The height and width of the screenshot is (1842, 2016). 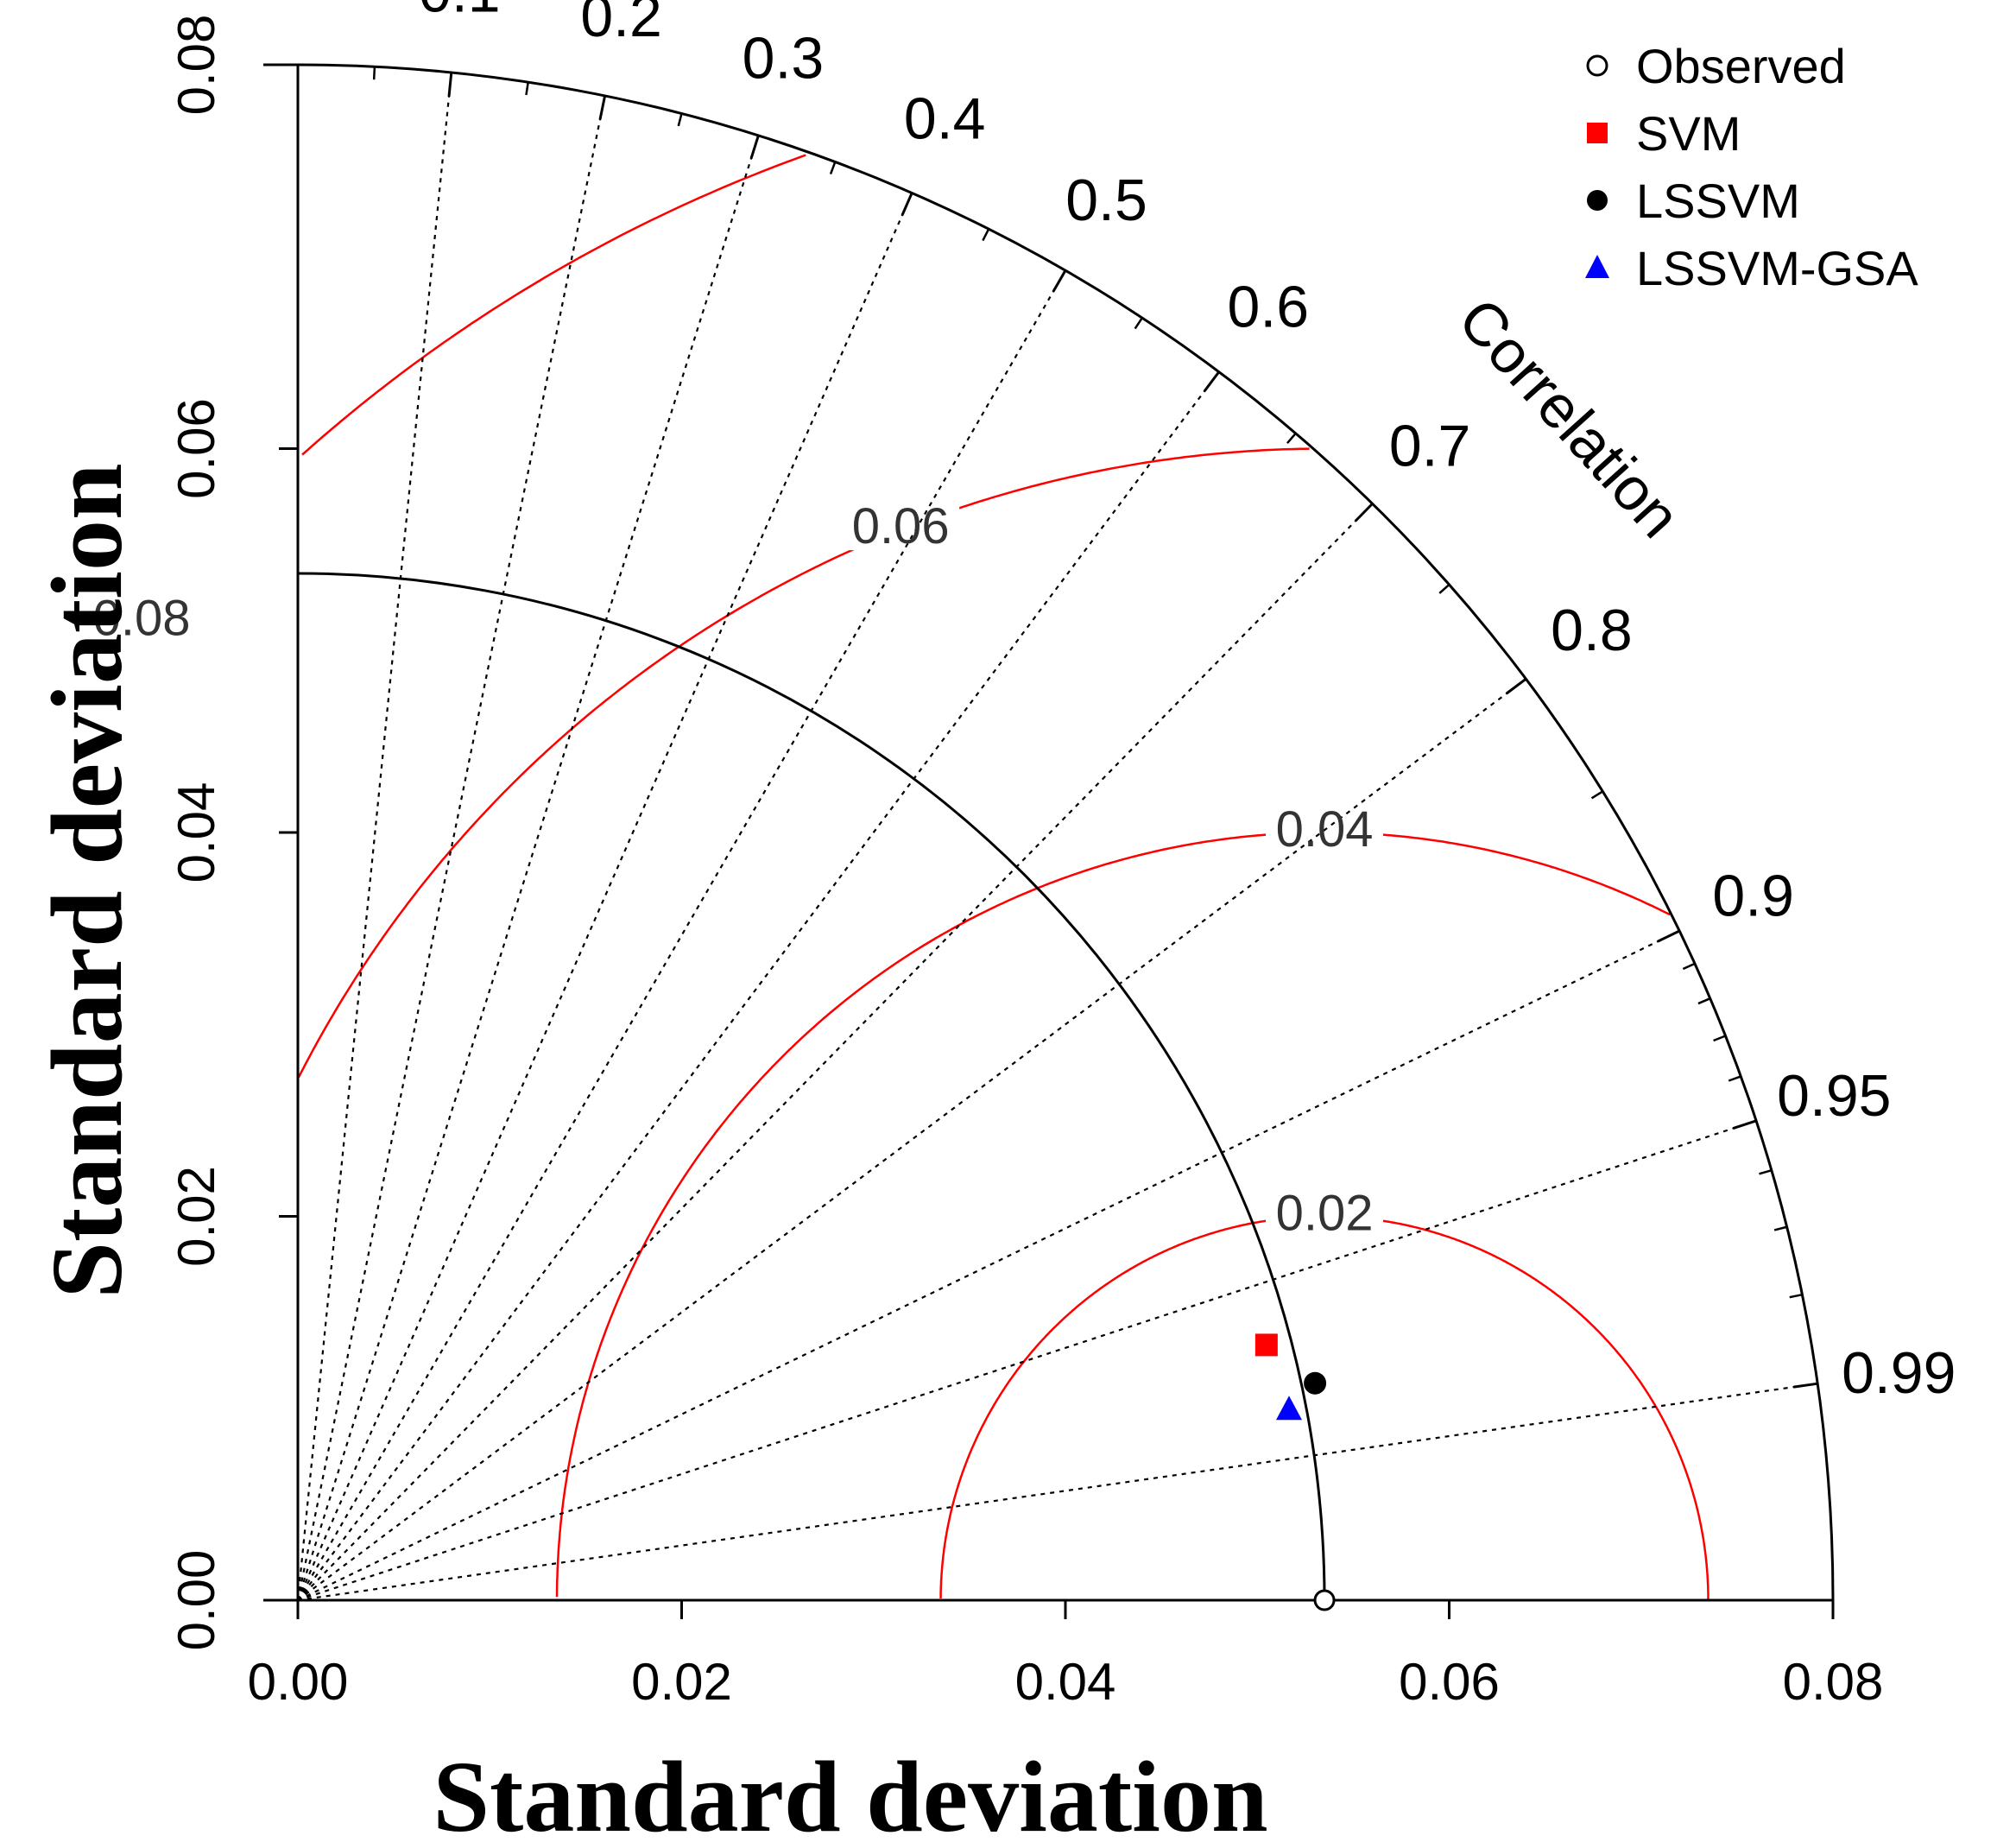 I want to click on x-tick-label: 0.06, so click(x=1449, y=1682).